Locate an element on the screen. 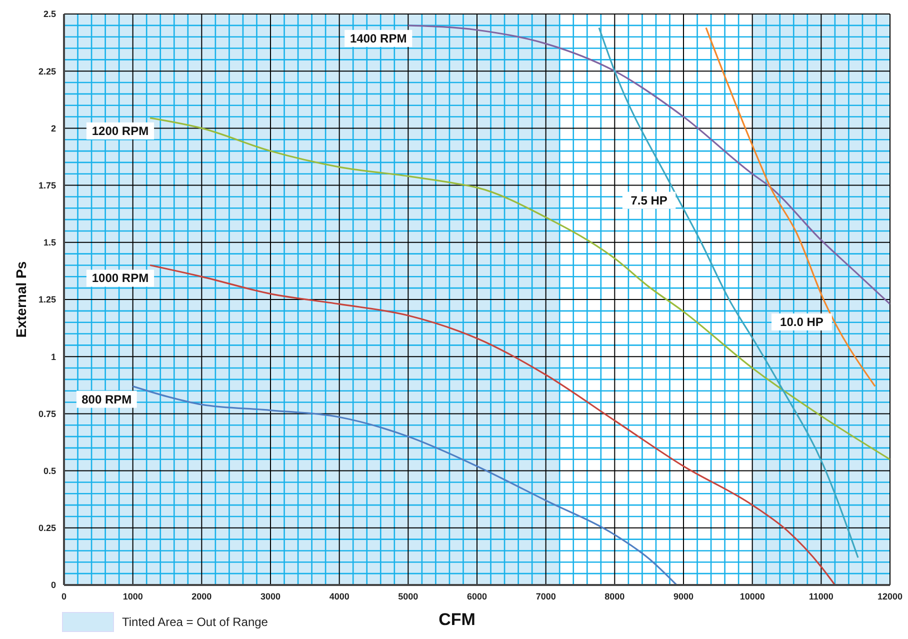 The image size is (908, 639). x-tick-label: 2000 is located at coordinates (202, 596).